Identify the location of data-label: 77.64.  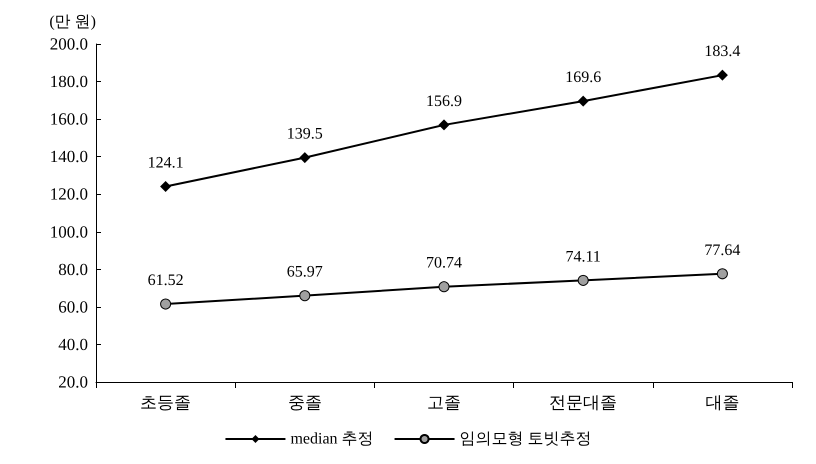
(722, 250).